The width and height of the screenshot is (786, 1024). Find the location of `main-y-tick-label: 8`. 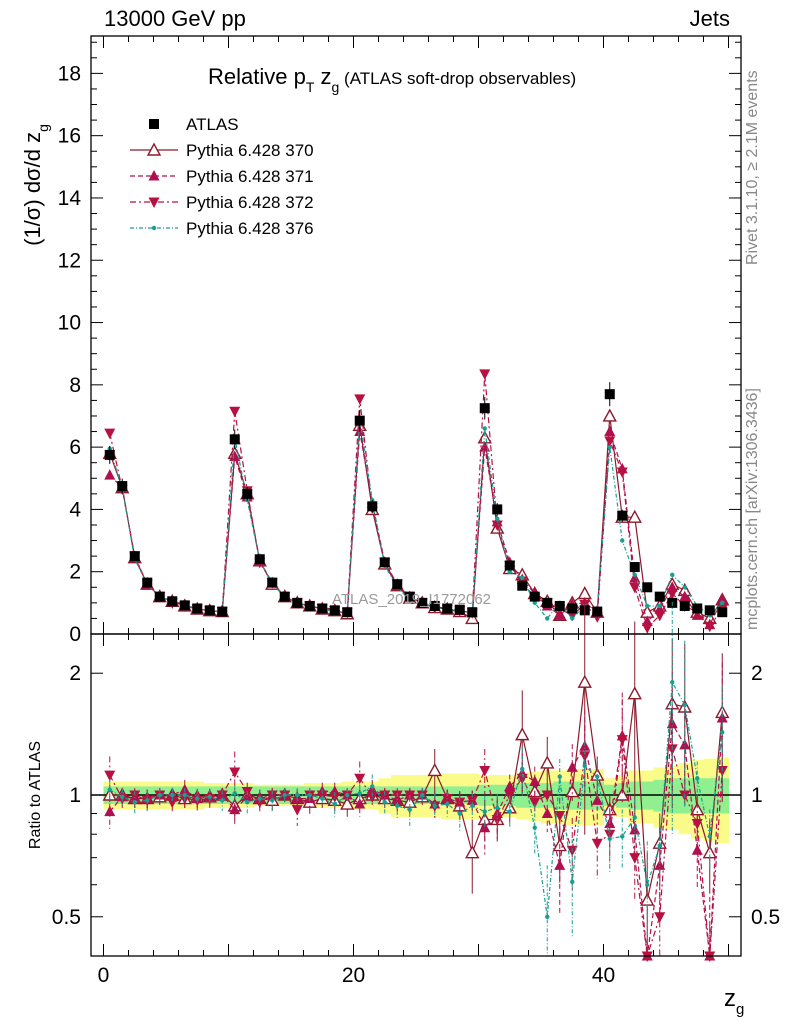

main-y-tick-label: 8 is located at coordinates (75, 385).